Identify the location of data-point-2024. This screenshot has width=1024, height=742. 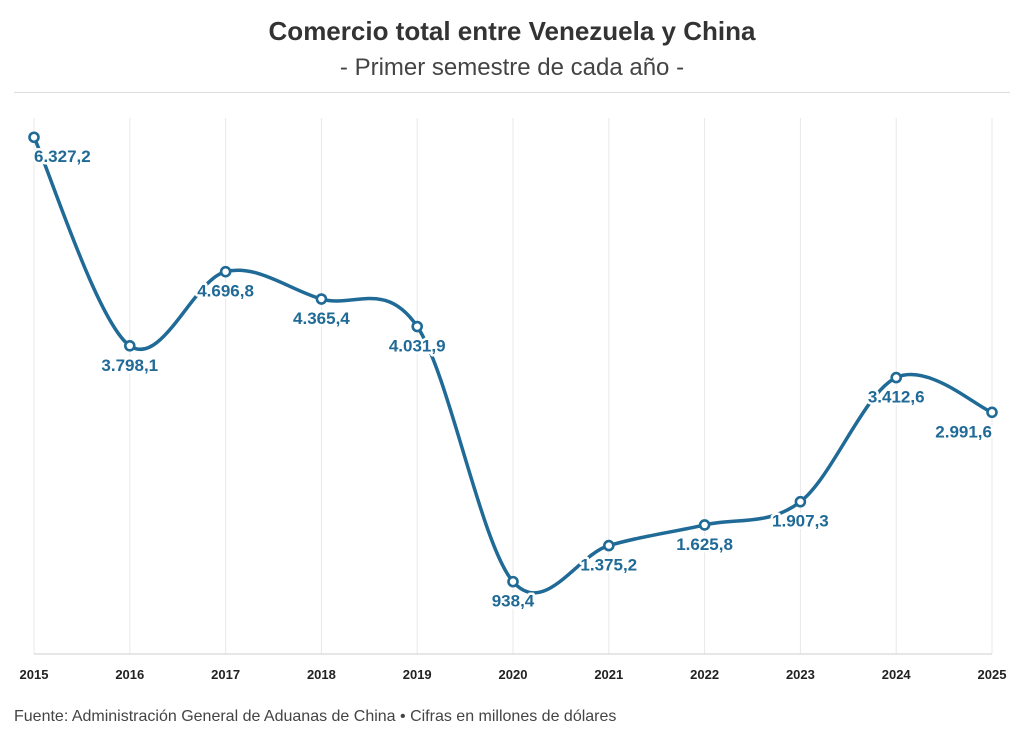
(896, 377).